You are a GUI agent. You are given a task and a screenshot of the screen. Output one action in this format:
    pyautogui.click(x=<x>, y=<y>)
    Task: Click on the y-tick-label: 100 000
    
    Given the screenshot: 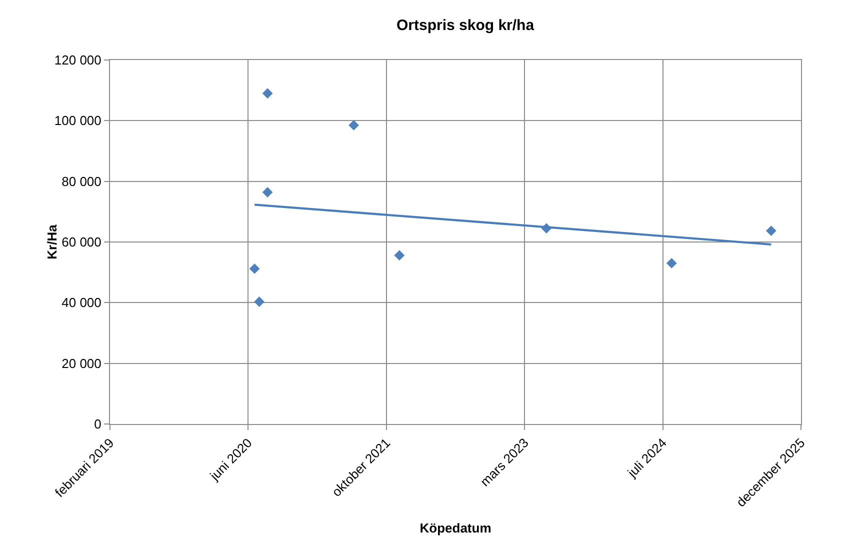 What is the action you would take?
    pyautogui.click(x=78, y=120)
    